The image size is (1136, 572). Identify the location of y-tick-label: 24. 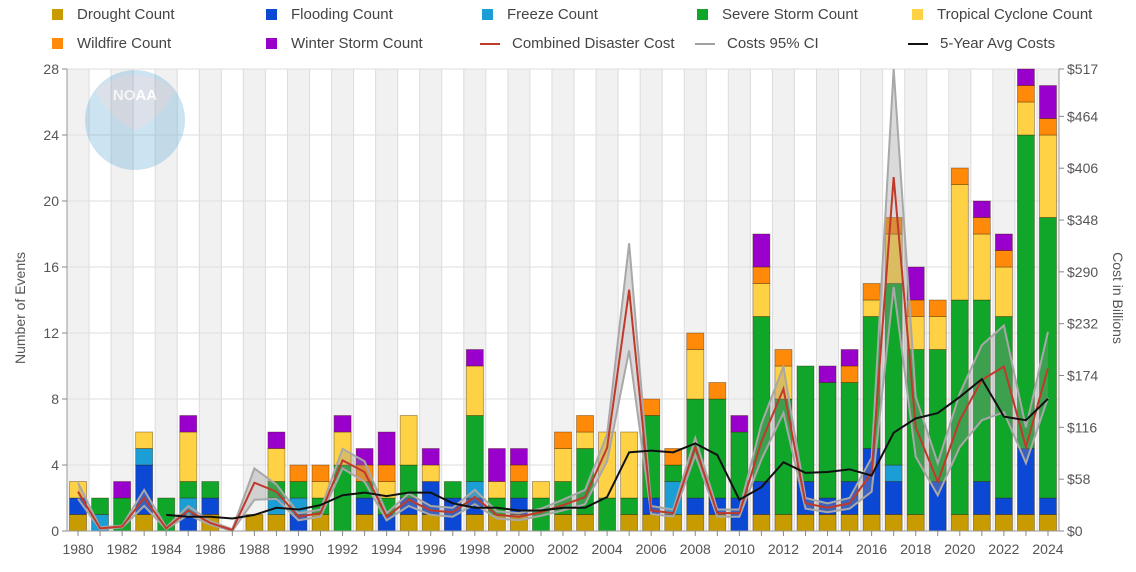
(51, 135).